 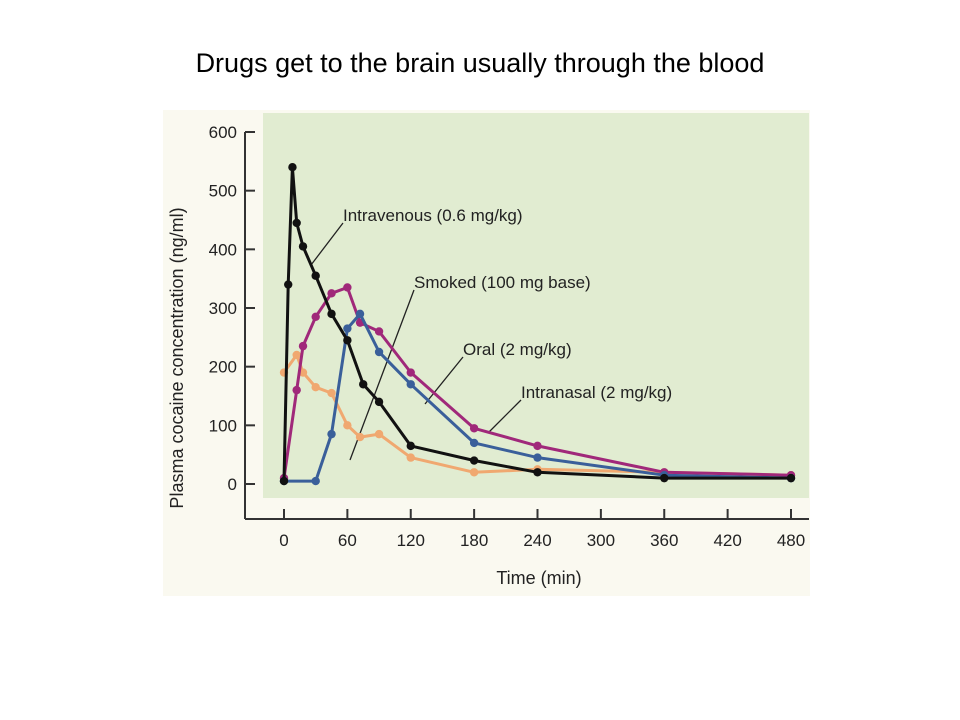 I want to click on x-tick-label: 420, so click(x=727, y=540).